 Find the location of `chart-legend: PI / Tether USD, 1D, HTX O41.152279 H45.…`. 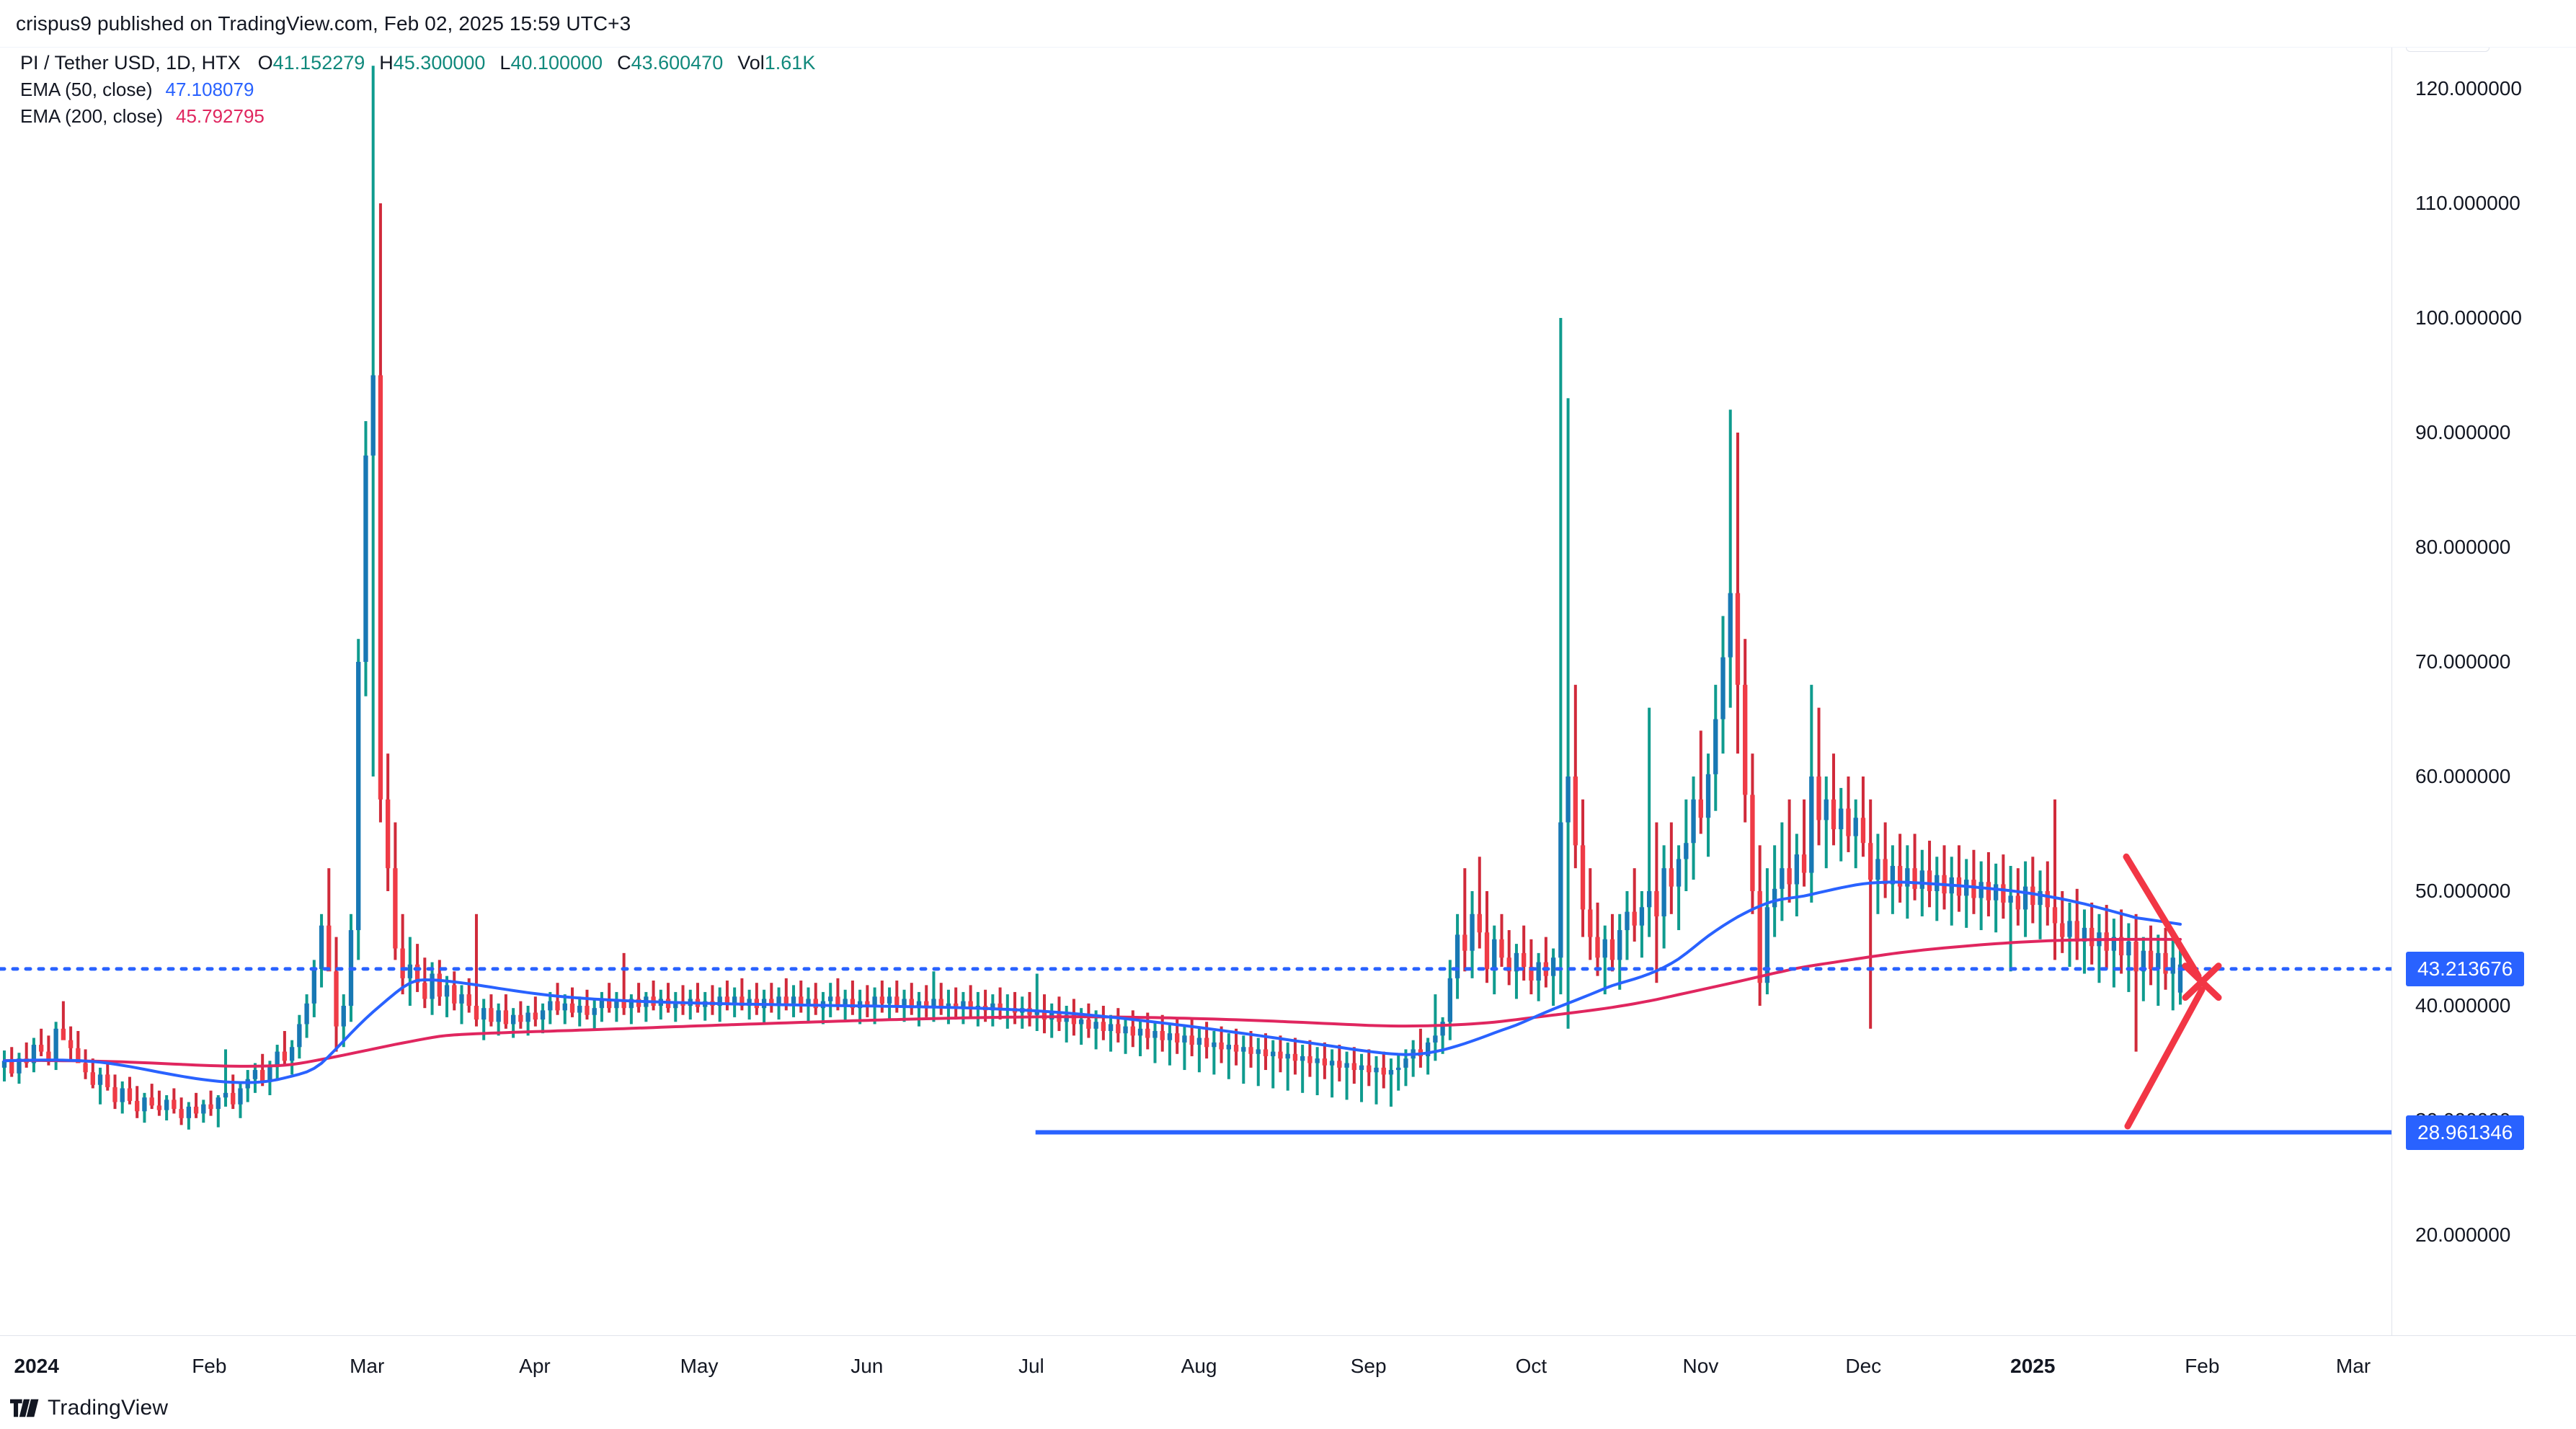

chart-legend: PI / Tether USD, 1D, HTX O41.152279 H45.… is located at coordinates (425, 92).